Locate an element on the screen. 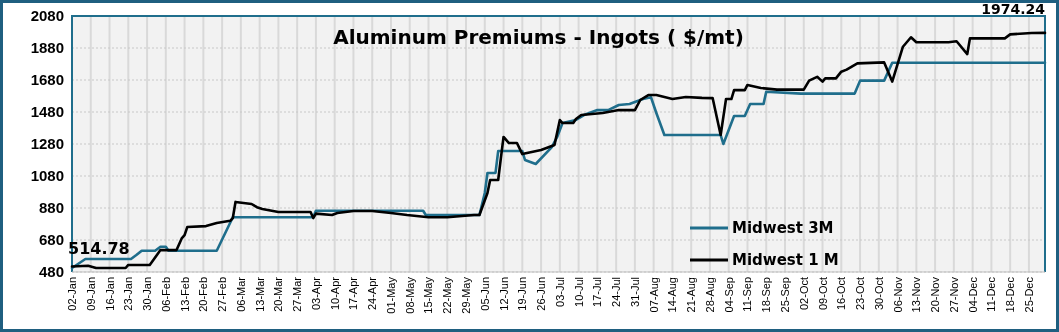 Image resolution: width=1059 pixels, height=332 pixels. legend-label: Midwest 1 M is located at coordinates (785, 260).